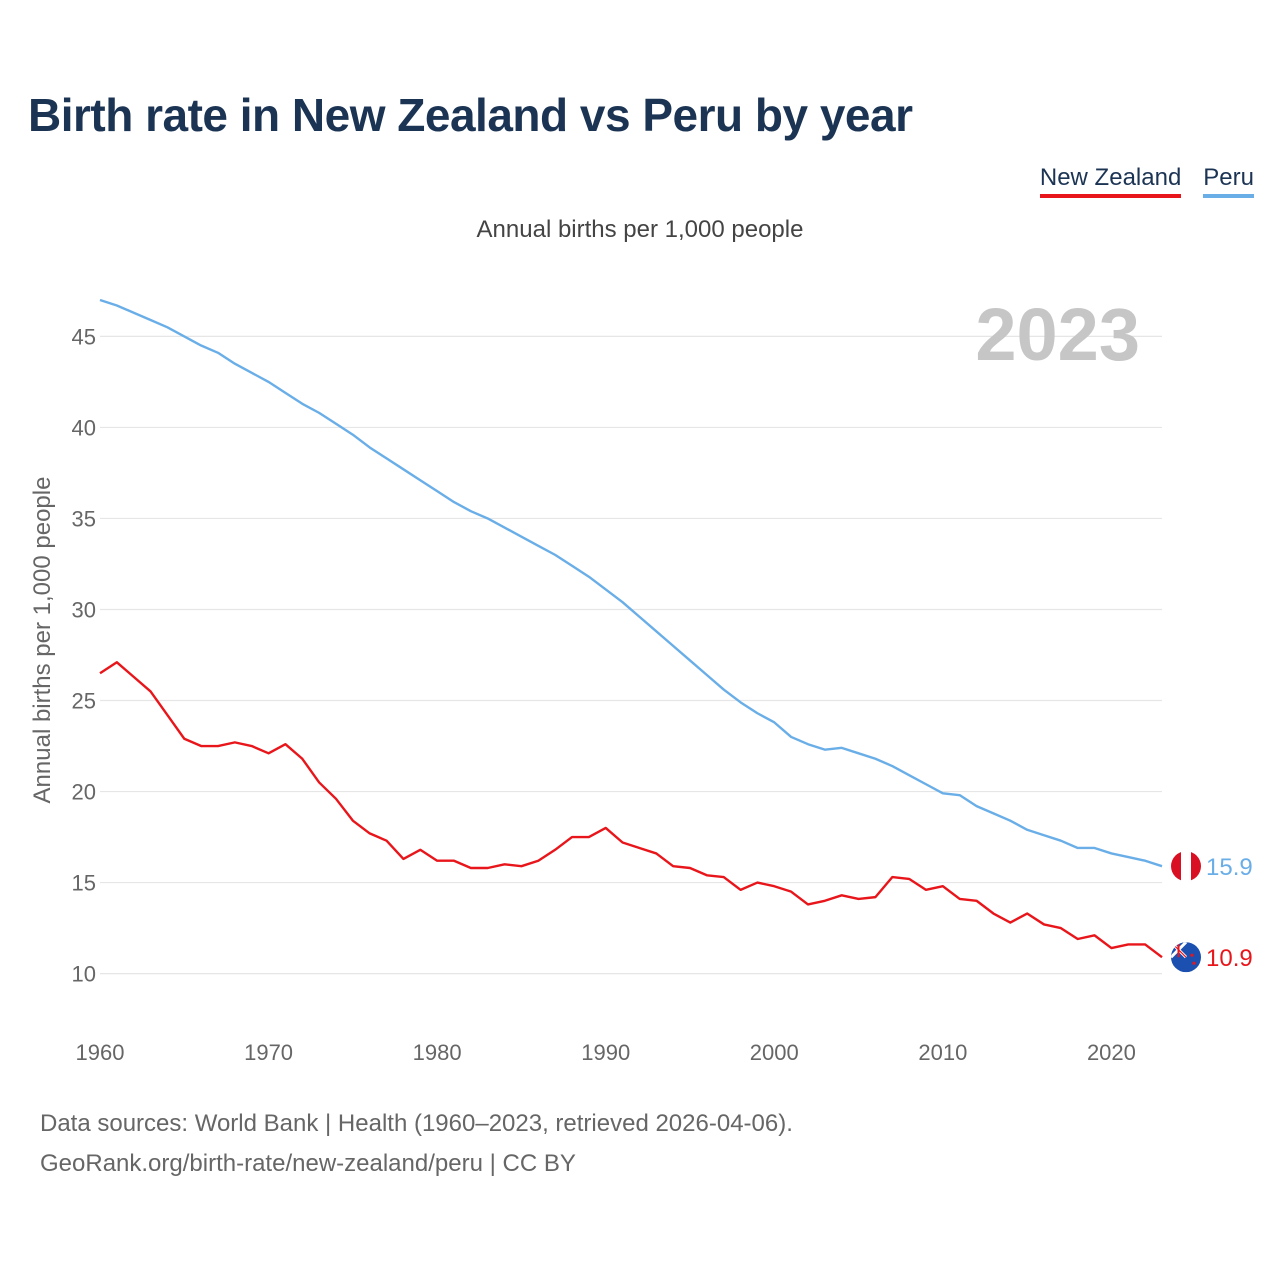 The width and height of the screenshot is (1280, 1280). What do you see at coordinates (84, 792) in the screenshot?
I see `y-tick-label: 20` at bounding box center [84, 792].